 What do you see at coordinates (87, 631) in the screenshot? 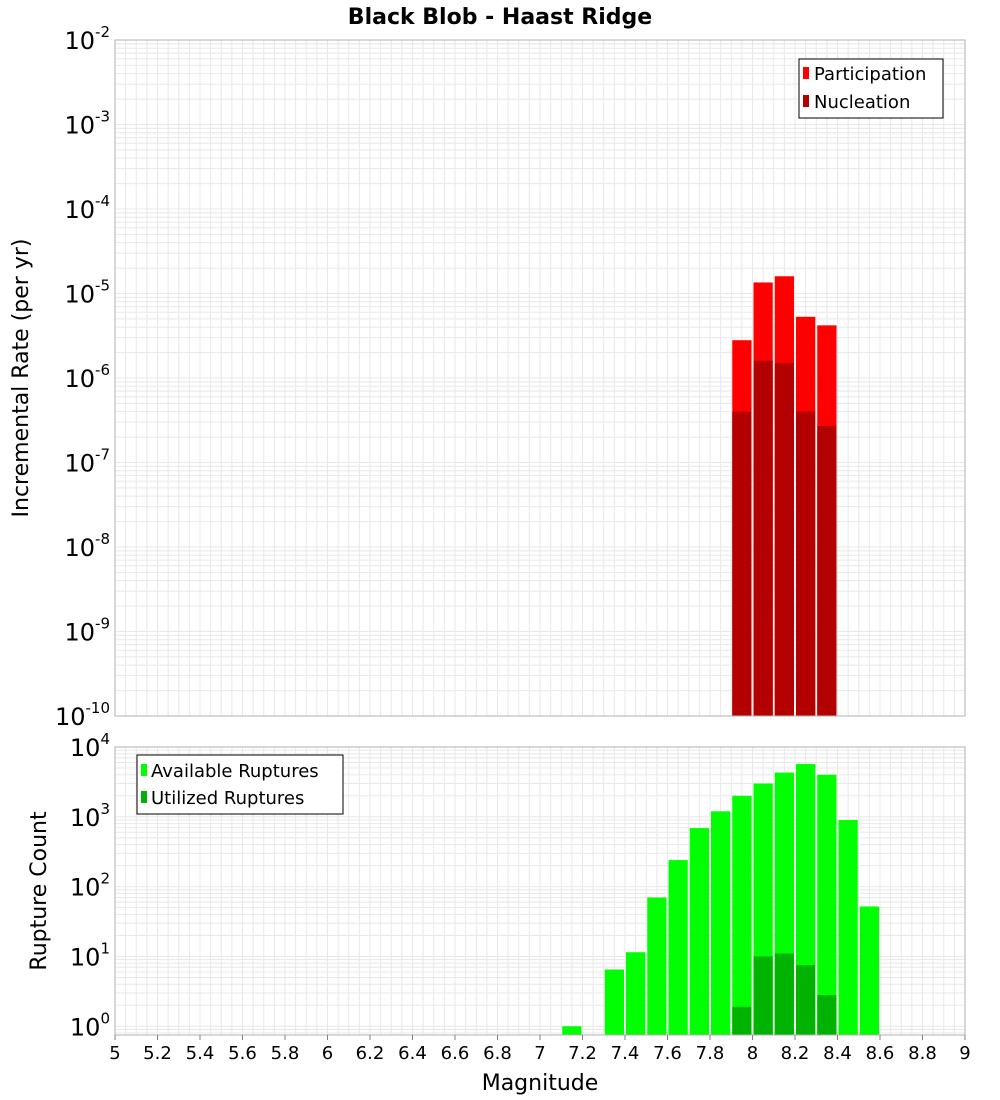
I see `top-y-tick-label: 10⁻⁹` at bounding box center [87, 631].